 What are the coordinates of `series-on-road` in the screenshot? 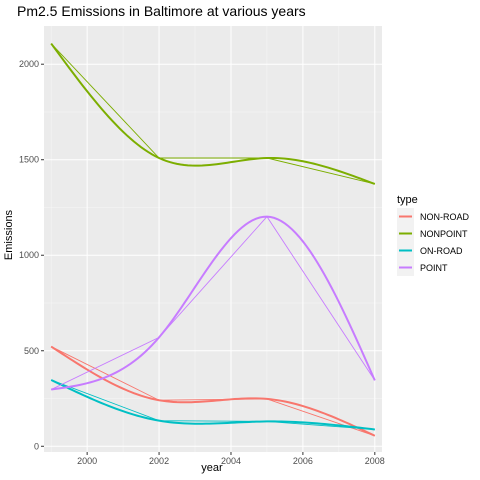 It's located at (212, 405).